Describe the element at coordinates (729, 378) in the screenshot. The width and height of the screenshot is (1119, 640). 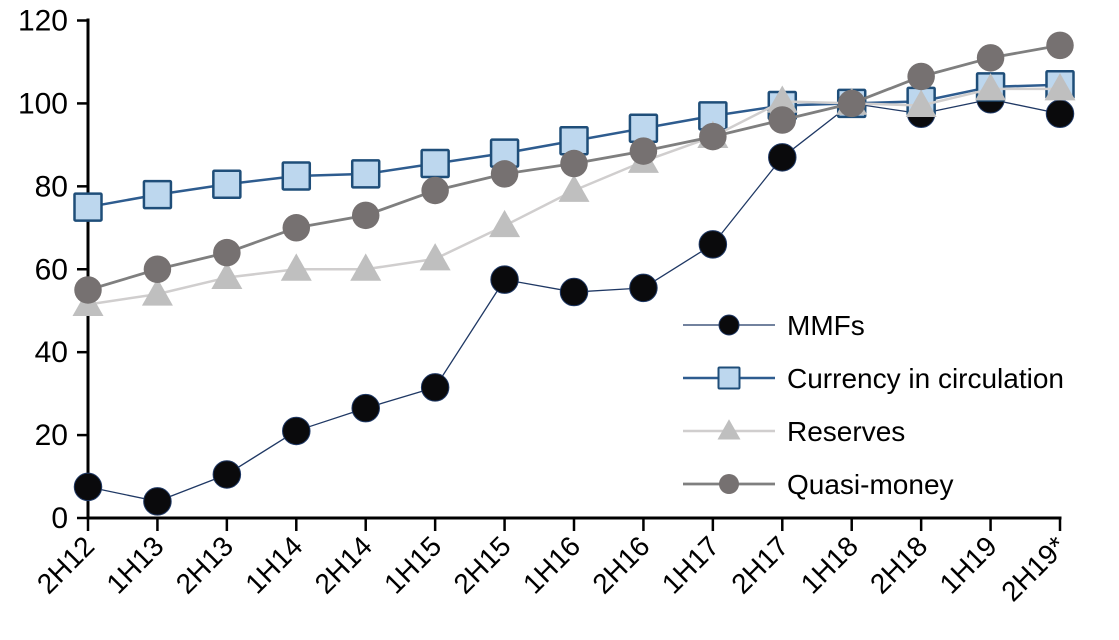
I see `legend-marker-currency-in-circulation` at that location.